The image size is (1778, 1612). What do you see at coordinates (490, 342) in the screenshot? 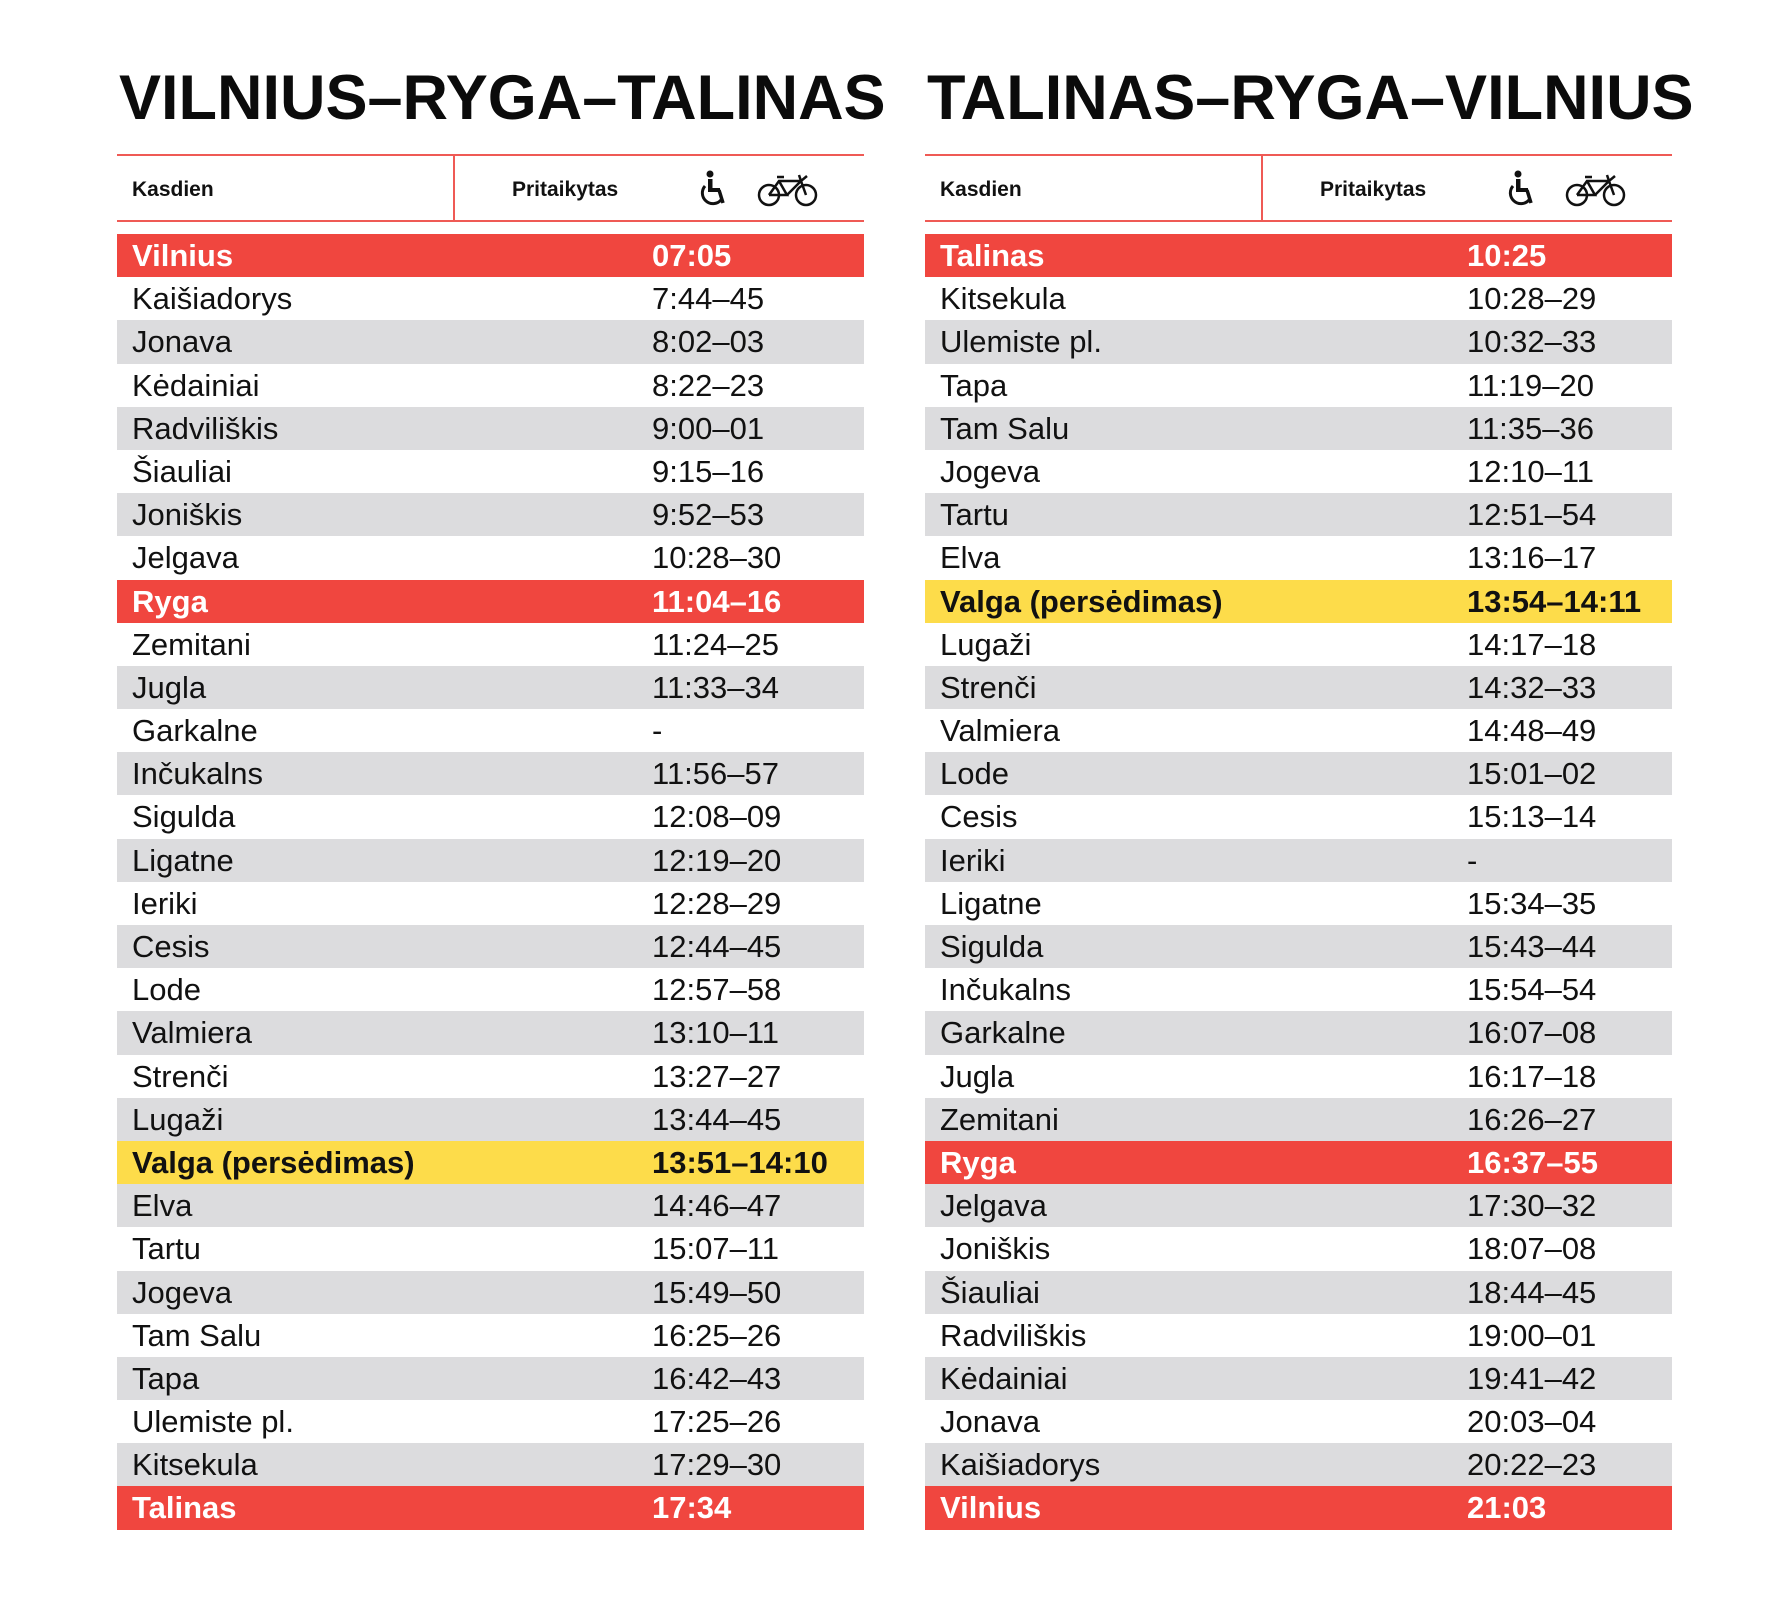
I see `table-row: Jonava 8:02–03` at bounding box center [490, 342].